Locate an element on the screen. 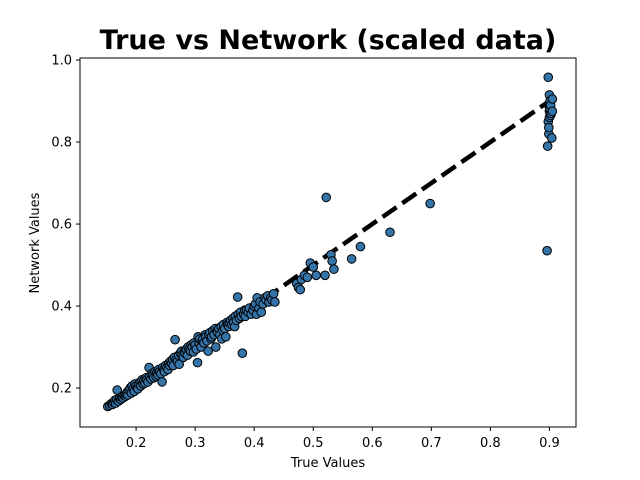  chart-title: True vs Network (scaled data) is located at coordinates (328, 40).